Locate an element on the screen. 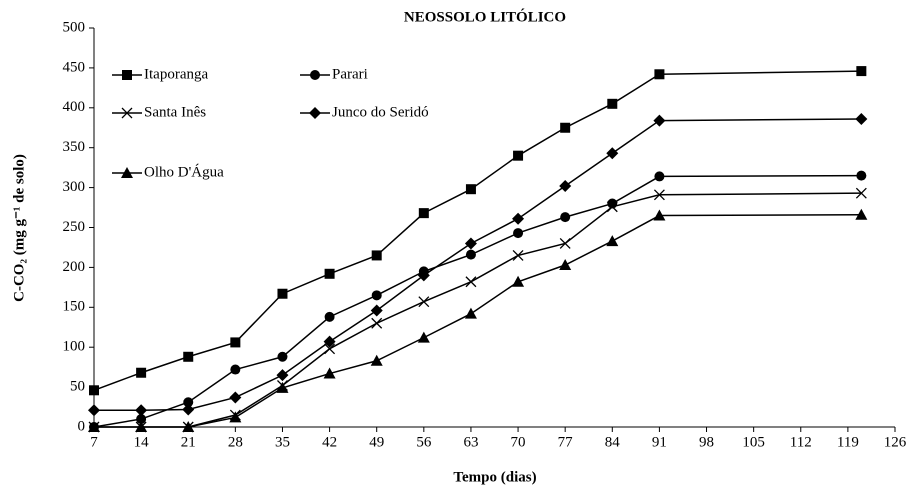 The image size is (912, 488). y-tick-label: 250 is located at coordinates (74, 227).